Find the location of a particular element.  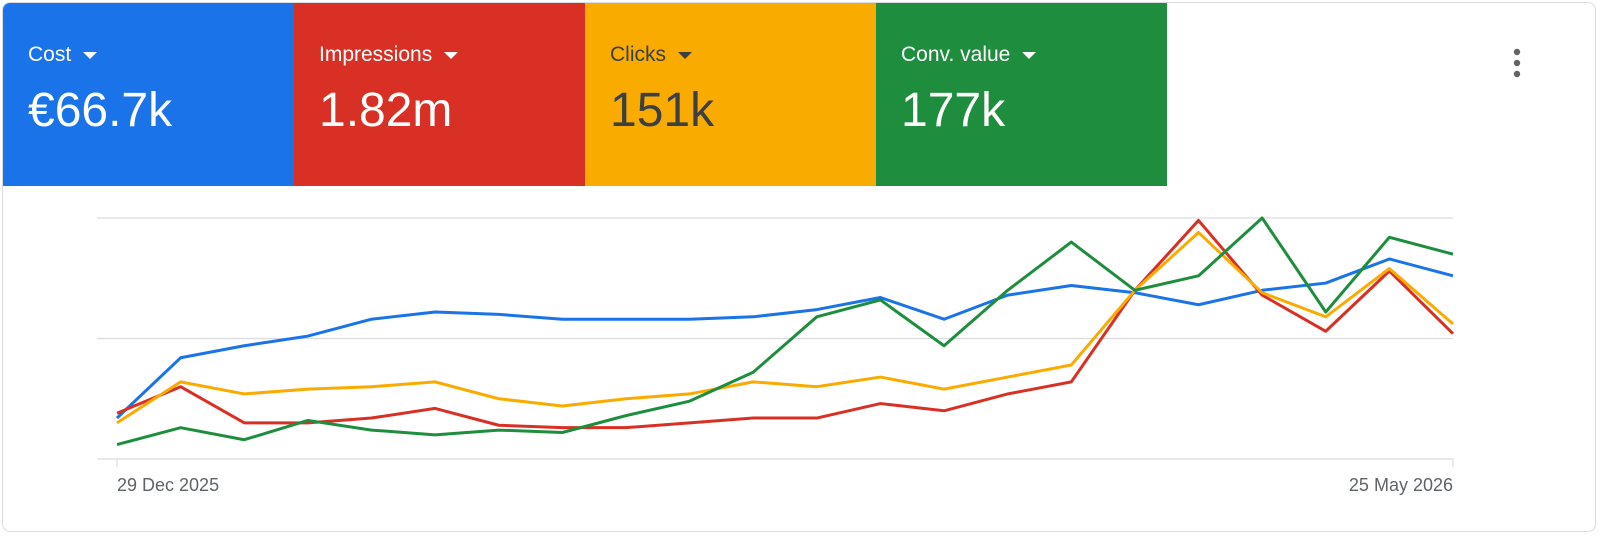

more-menu is located at coordinates (1517, 63).